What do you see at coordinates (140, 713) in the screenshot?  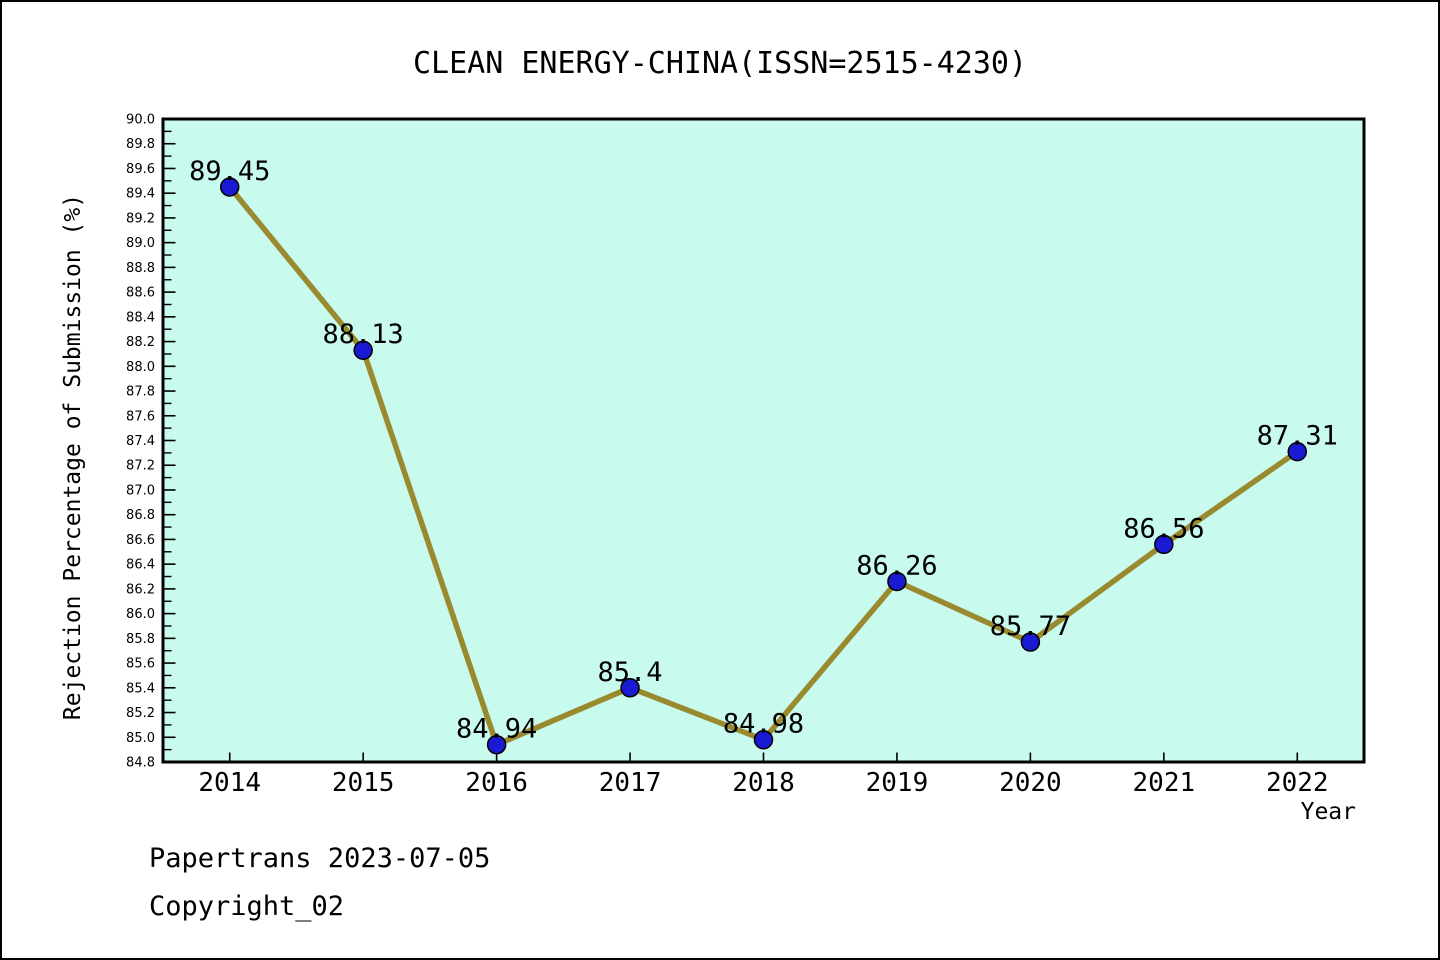 I see `y-tick-label: 85.2` at bounding box center [140, 713].